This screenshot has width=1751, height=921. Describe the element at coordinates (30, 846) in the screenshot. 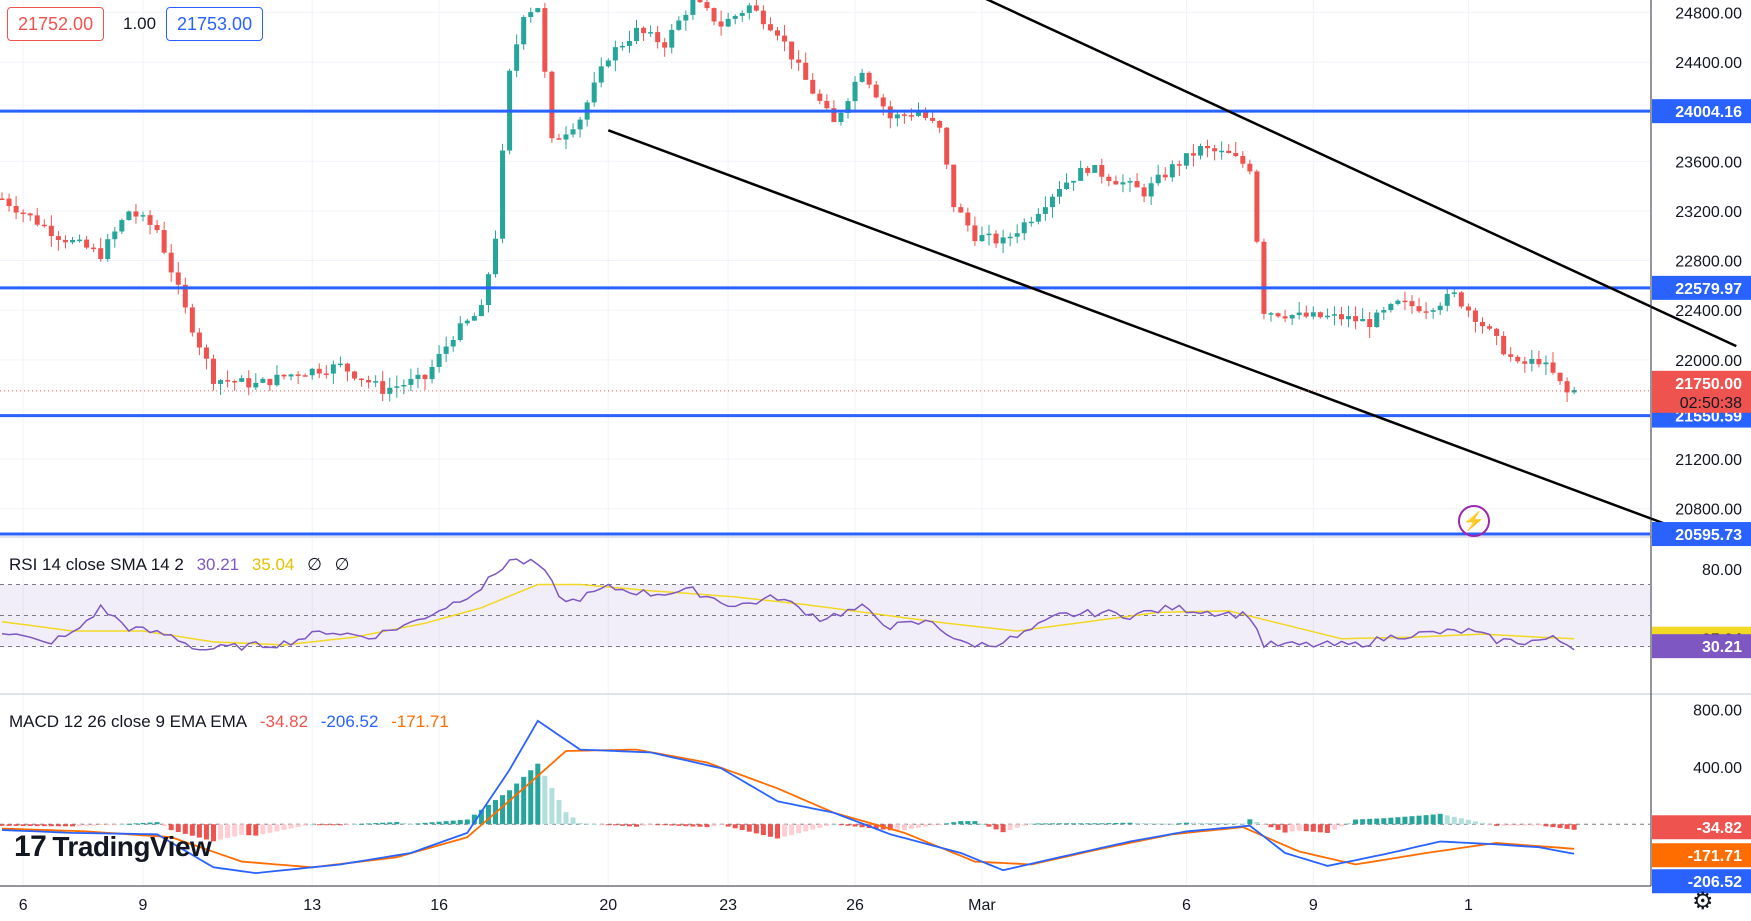

I see `tradingview-logo-icon: 17` at that location.